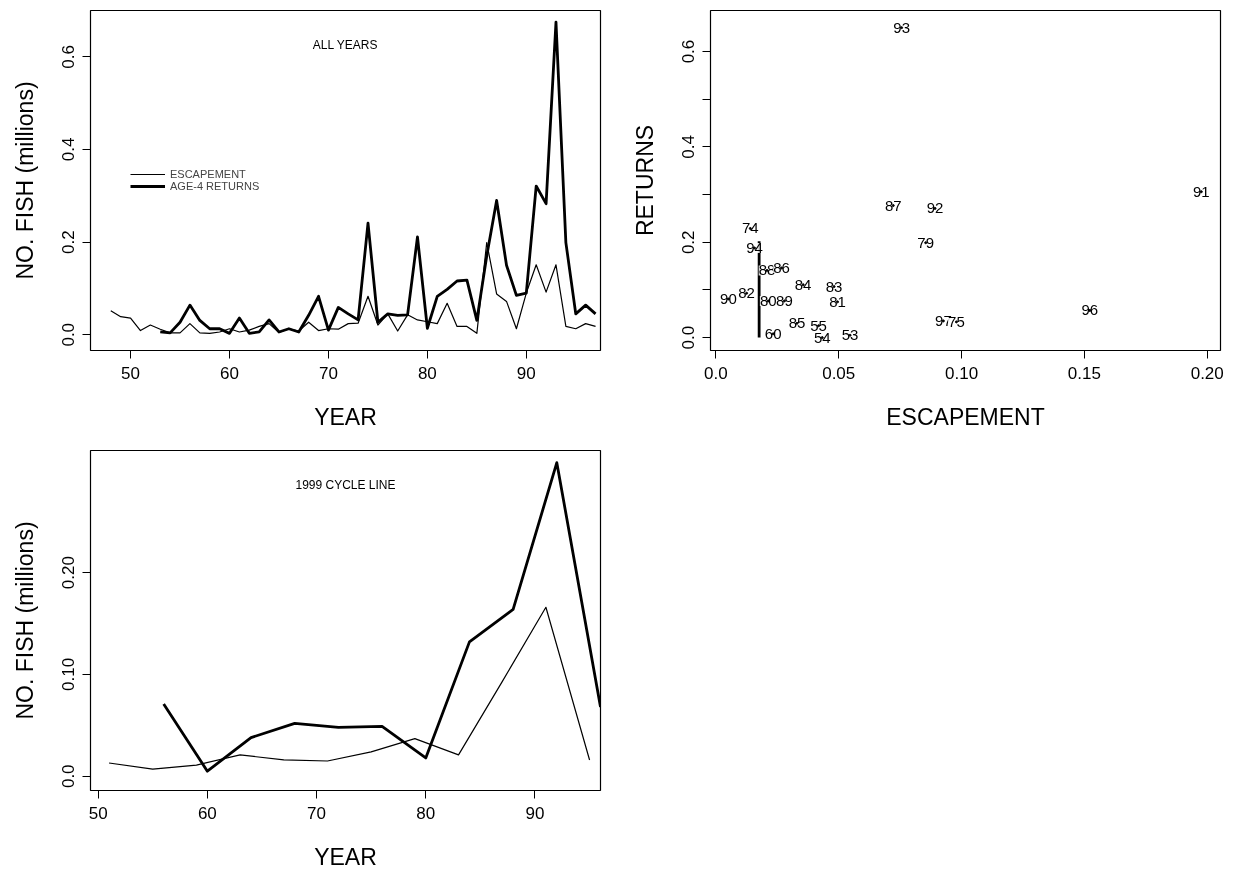 Image resolution: width=1248 pixels, height=896 pixels. I want to click on y-axis-title: RETURNS, so click(644, 180).